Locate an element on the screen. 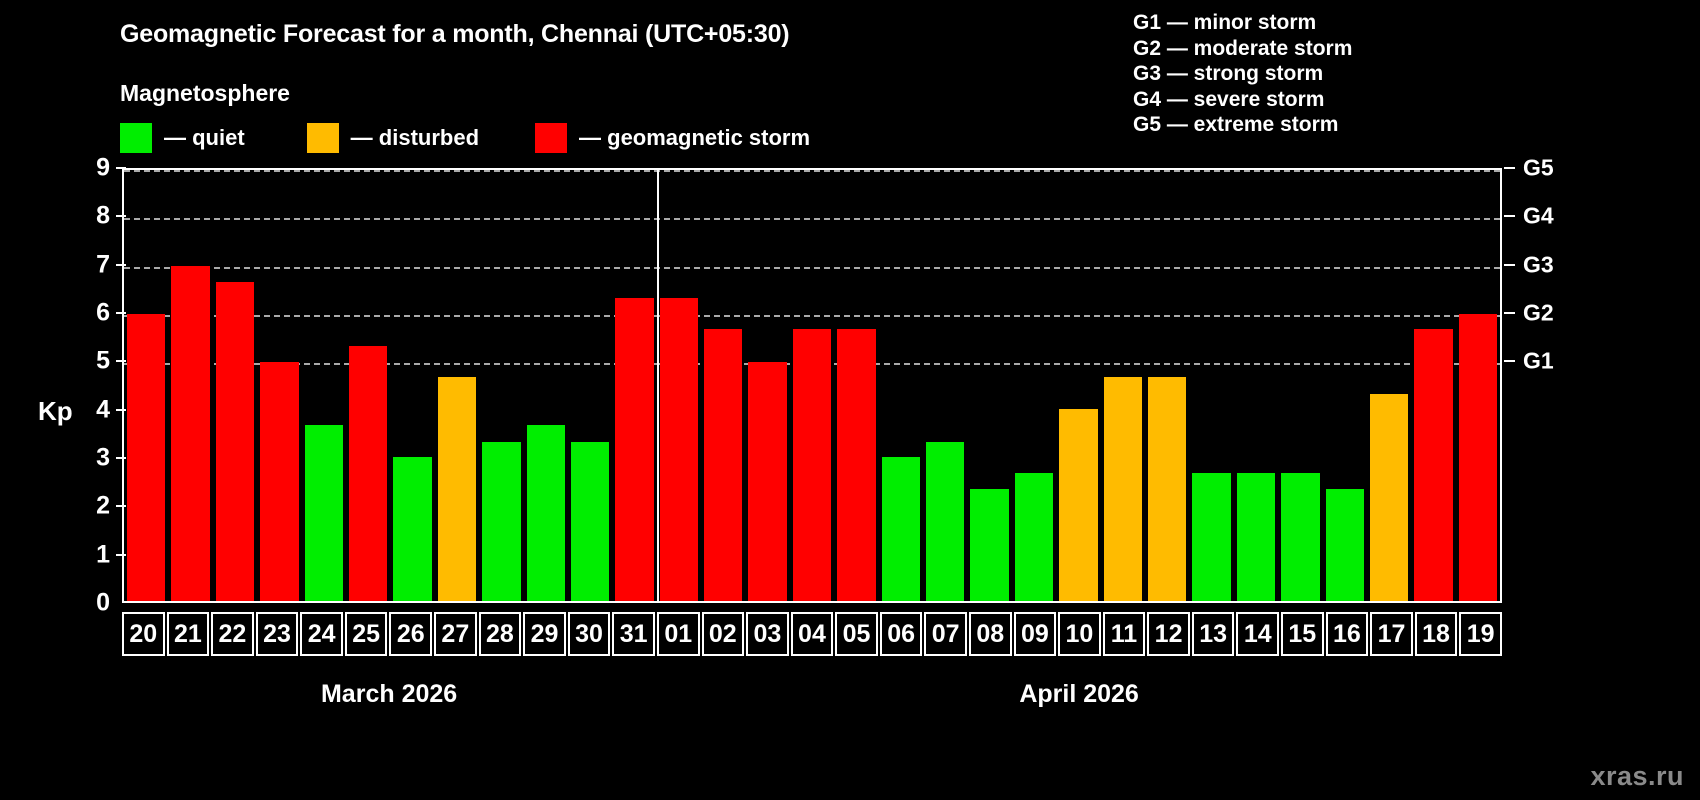  date-label-04: 04 is located at coordinates (812, 634).